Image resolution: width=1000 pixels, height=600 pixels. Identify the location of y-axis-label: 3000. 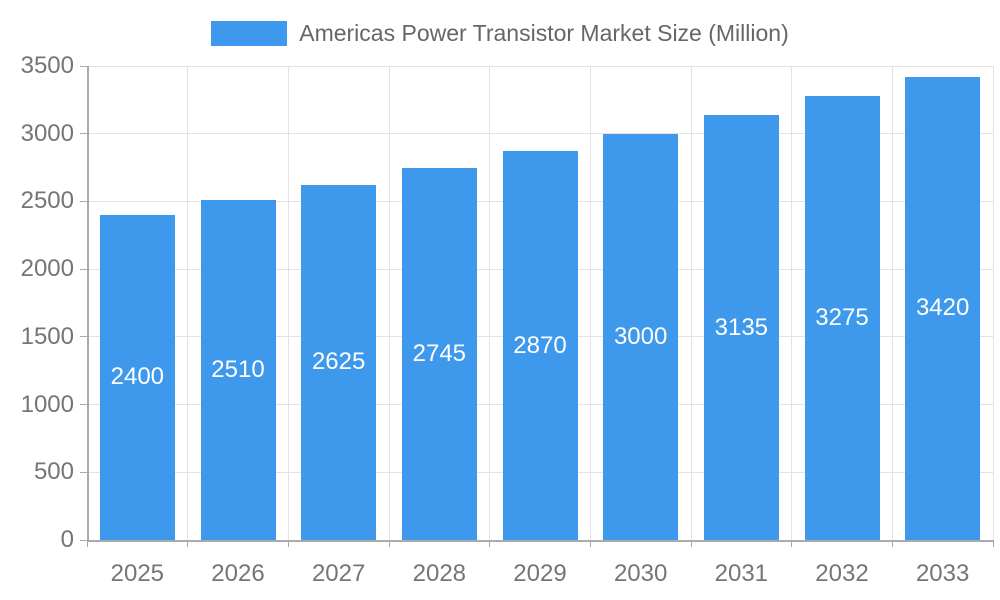
(47, 133).